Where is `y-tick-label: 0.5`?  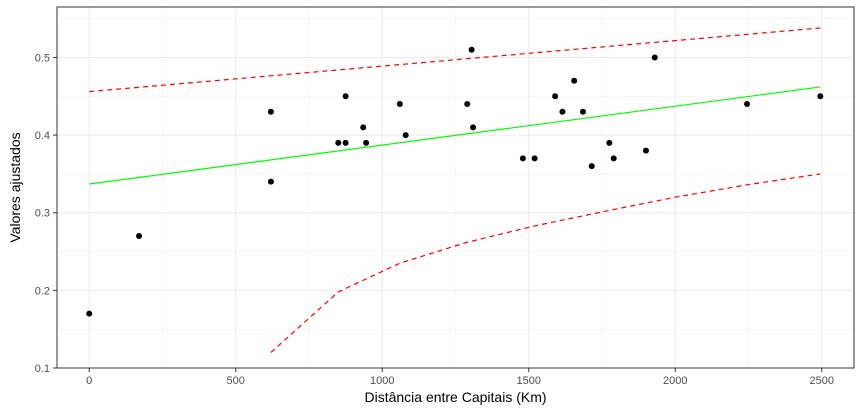
y-tick-label: 0.5 is located at coordinates (42, 58).